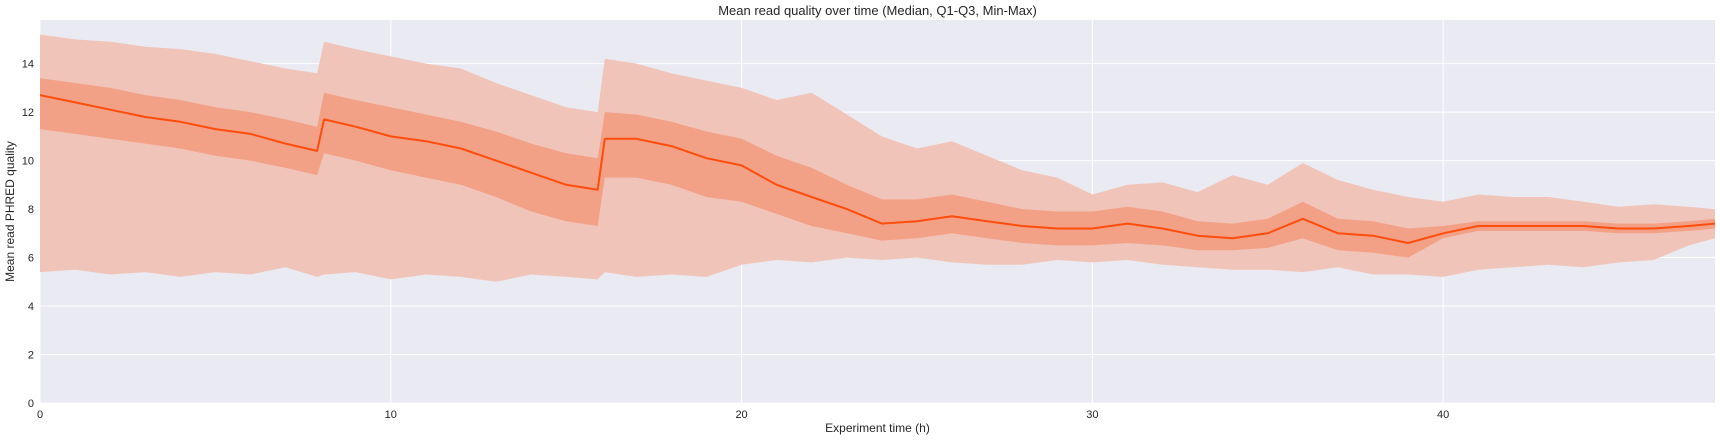 This screenshot has height=440, width=1720. Describe the element at coordinates (28, 113) in the screenshot. I see `y-tick-label: 12` at that location.